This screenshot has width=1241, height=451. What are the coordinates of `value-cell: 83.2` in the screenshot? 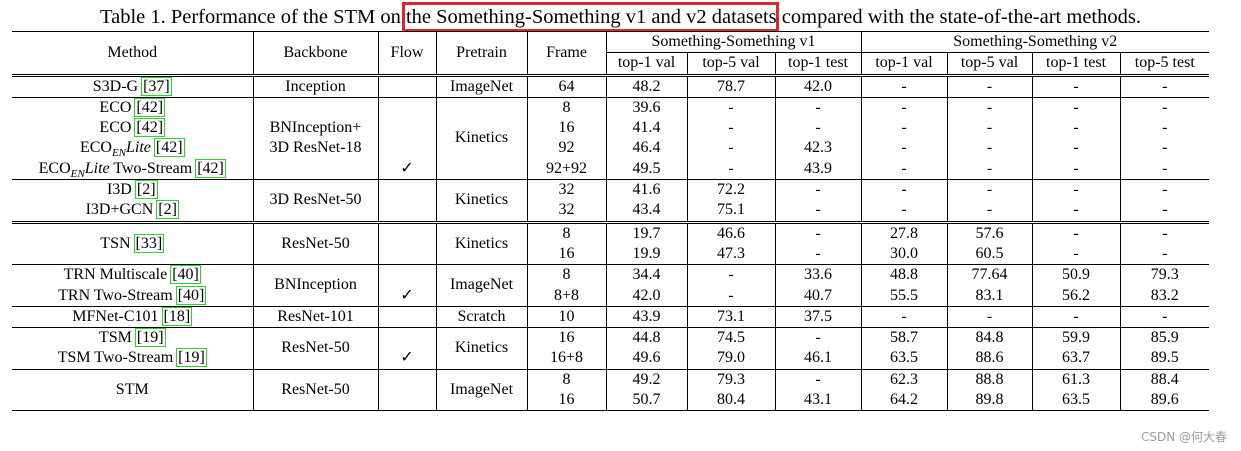 It's located at (1164, 296).